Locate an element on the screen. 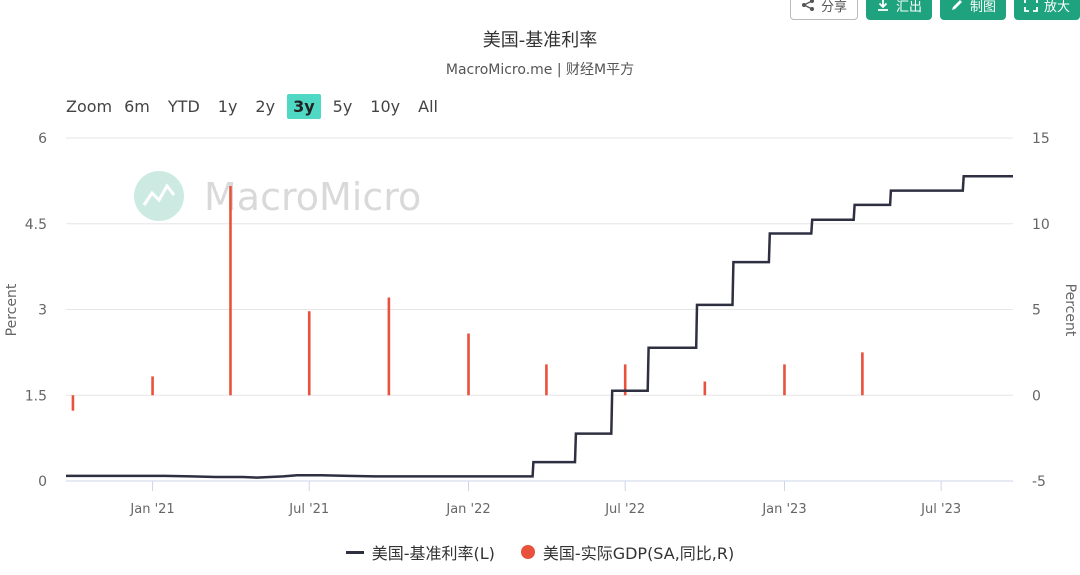 Image resolution: width=1080 pixels, height=575 pixels. legend-item-rate: 美国-基准利率(L) is located at coordinates (420, 552).